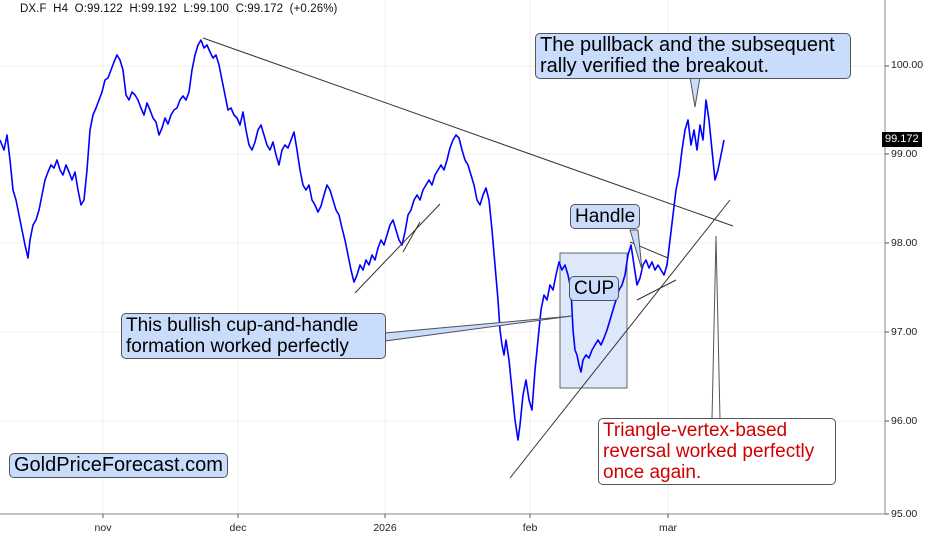  I want to click on y-tick-99: 99.00, so click(904, 154).